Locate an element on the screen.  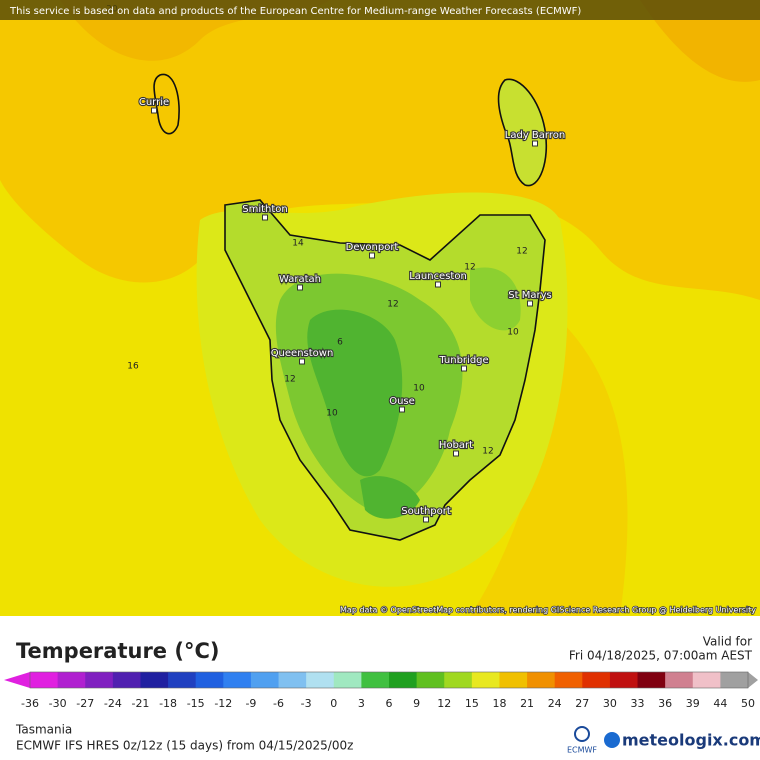
colorbar-tick-label: -30 is located at coordinates (58, 703).